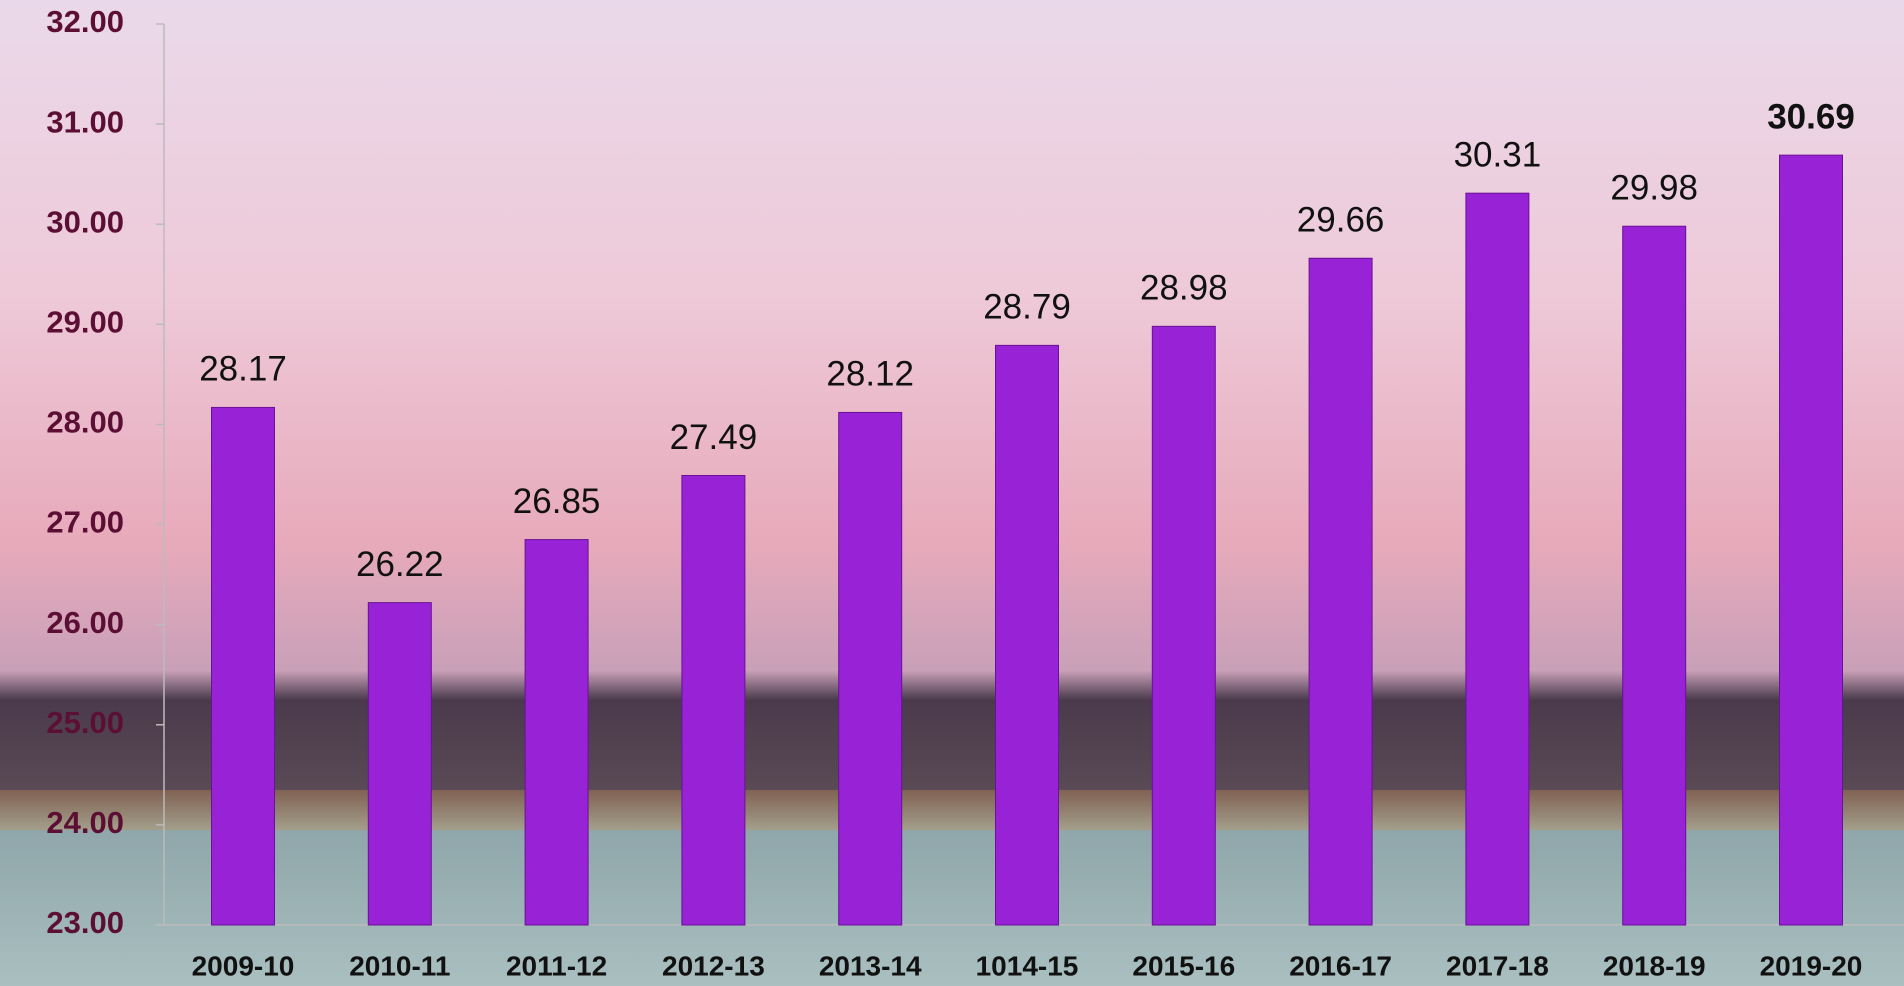 The height and width of the screenshot is (986, 1904). What do you see at coordinates (557, 501) in the screenshot?
I see `value-label: 26.85` at bounding box center [557, 501].